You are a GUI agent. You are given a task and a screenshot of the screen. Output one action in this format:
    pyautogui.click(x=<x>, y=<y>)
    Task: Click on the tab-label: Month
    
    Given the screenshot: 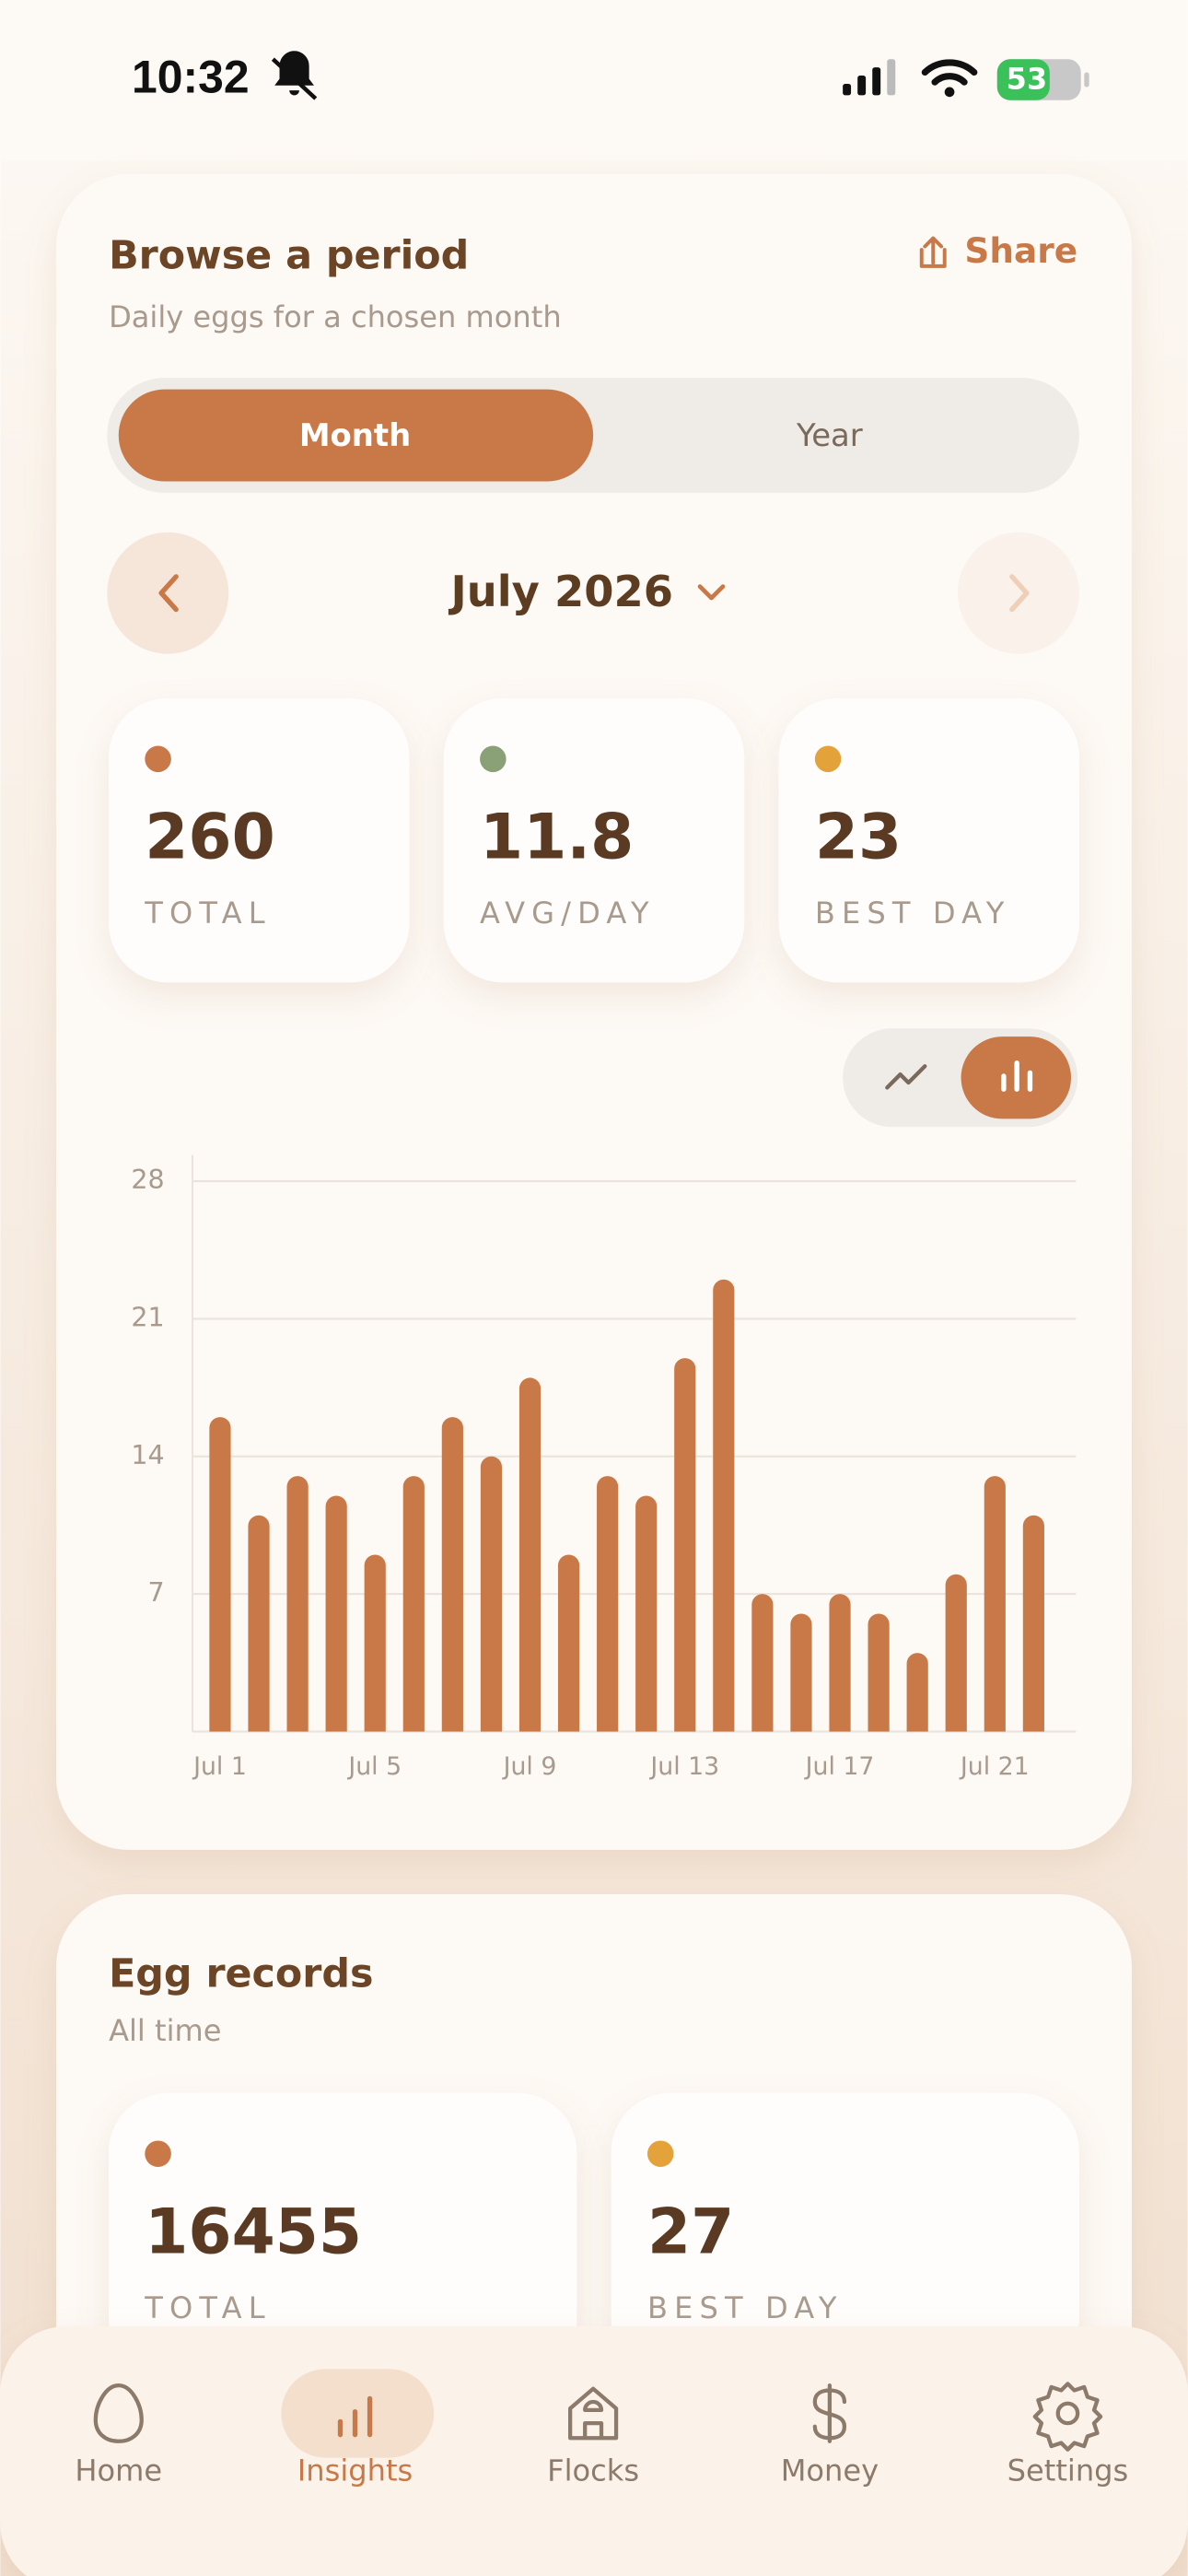 What is the action you would take?
    pyautogui.click(x=355, y=435)
    